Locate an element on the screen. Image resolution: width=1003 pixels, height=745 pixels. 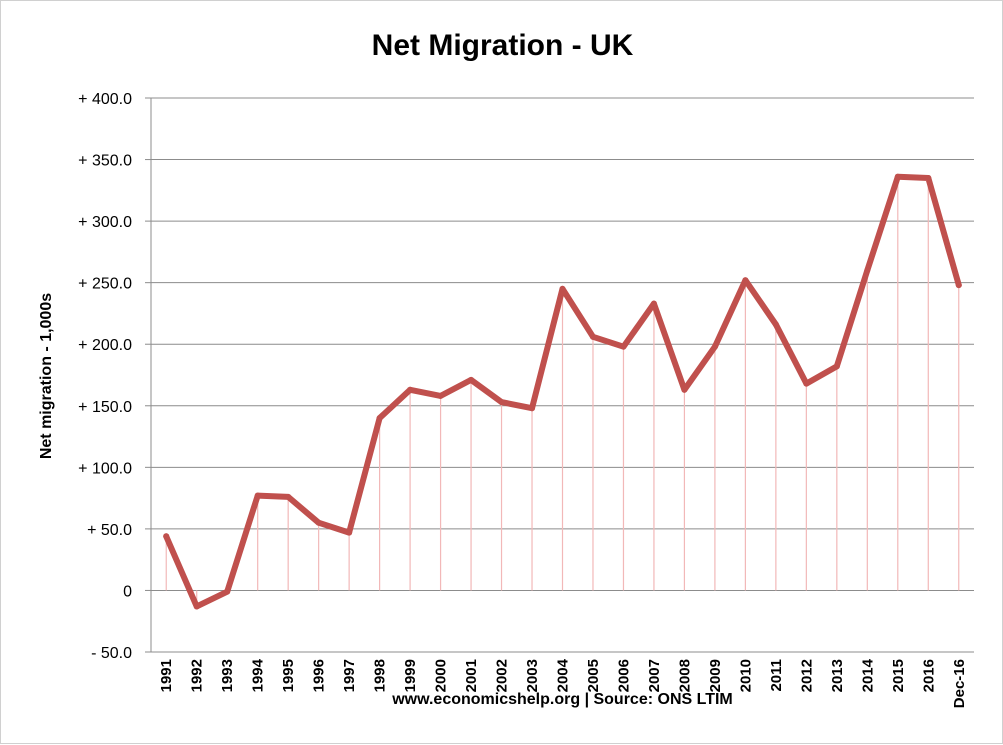
chart-title: Net Migration - UK is located at coordinates (502, 45).